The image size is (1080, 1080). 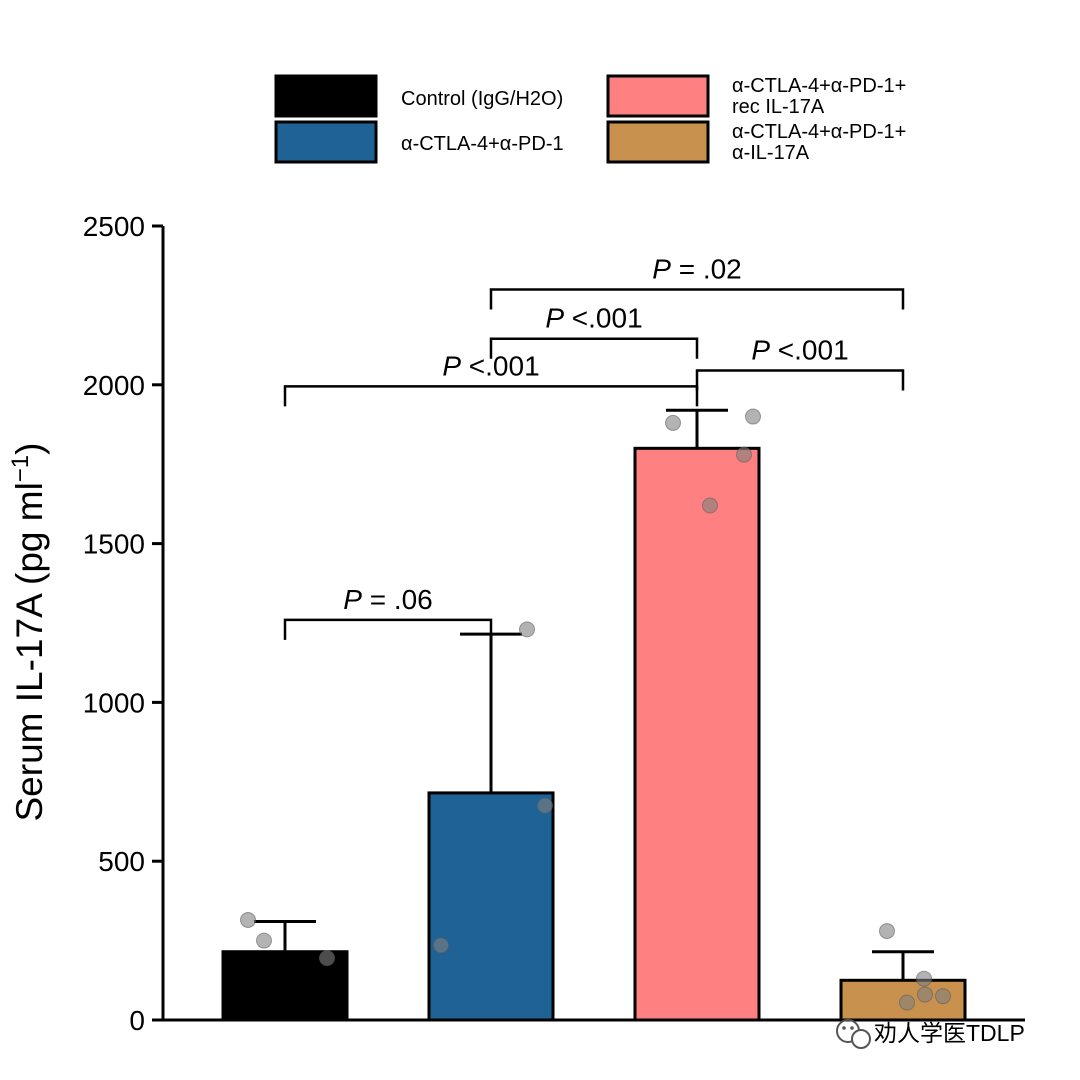 I want to click on legend-label-line: rec IL-17A, so click(x=778, y=107).